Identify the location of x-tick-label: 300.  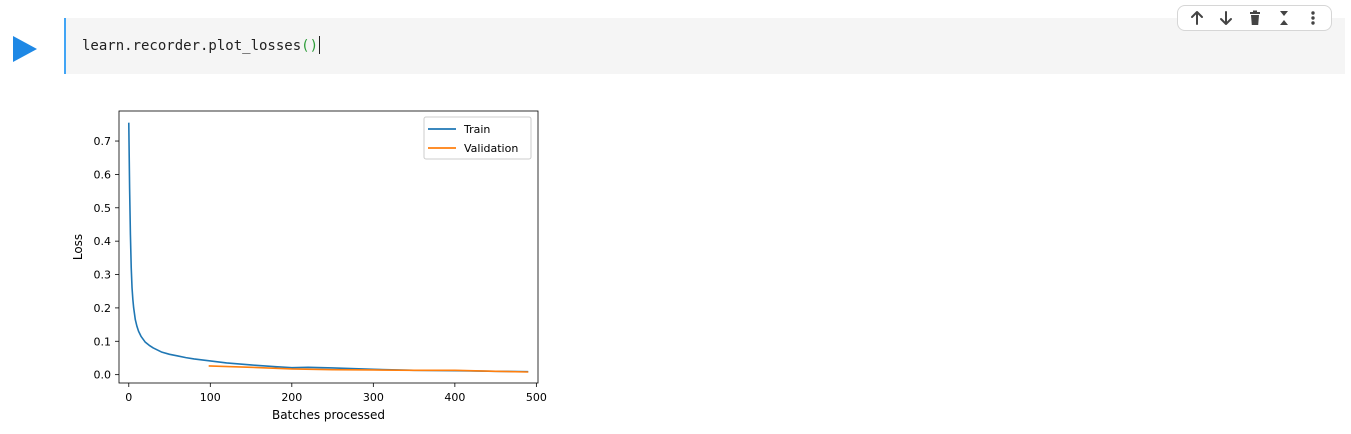
(373, 397).